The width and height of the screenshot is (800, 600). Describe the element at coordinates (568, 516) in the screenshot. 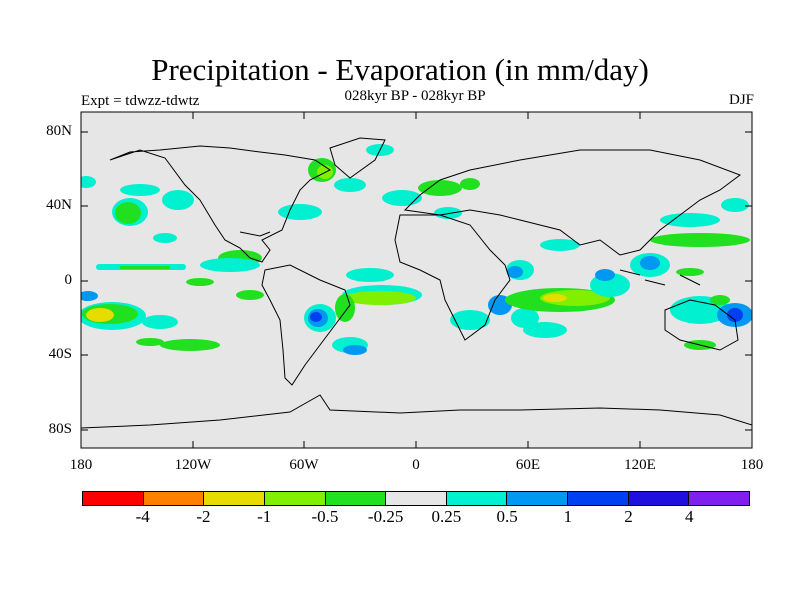

I see `colorbar-label: 1` at that location.